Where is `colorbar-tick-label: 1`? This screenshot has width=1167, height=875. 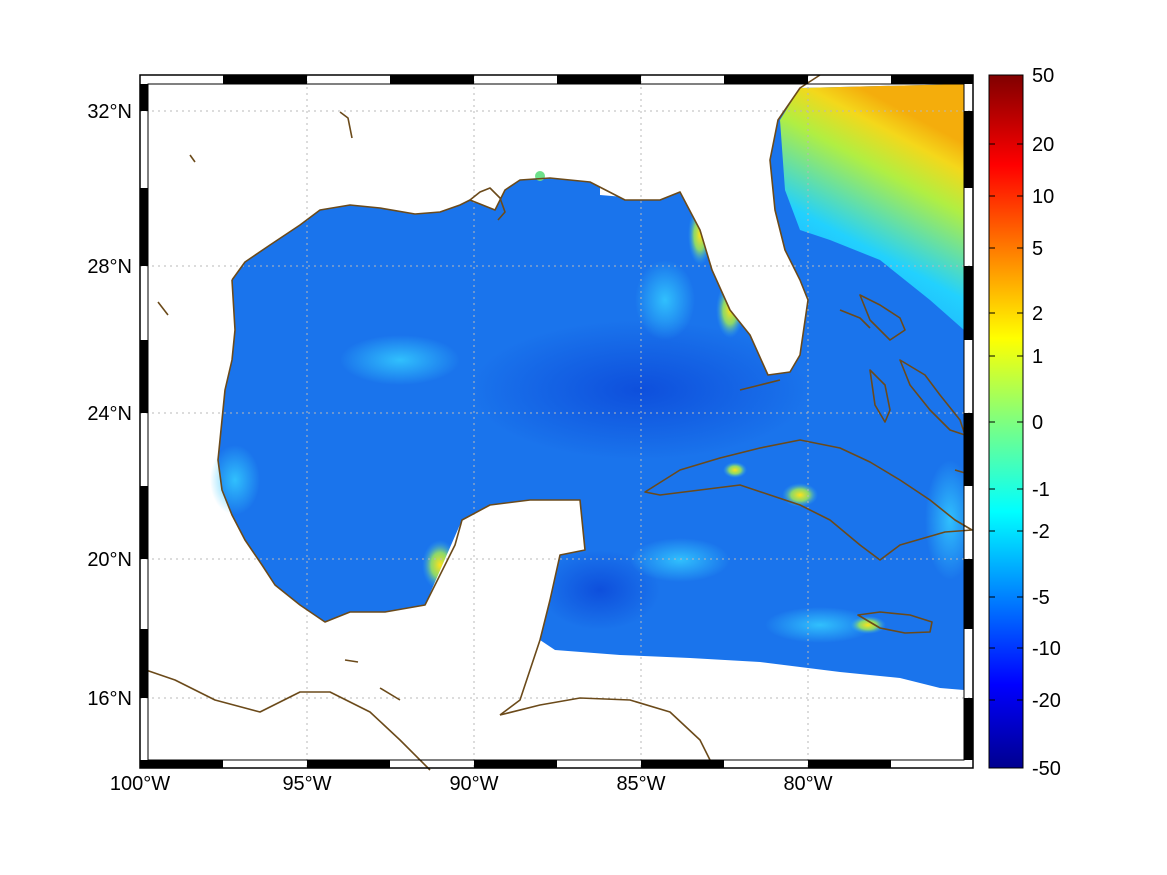
colorbar-tick-label: 1 is located at coordinates (1037, 357).